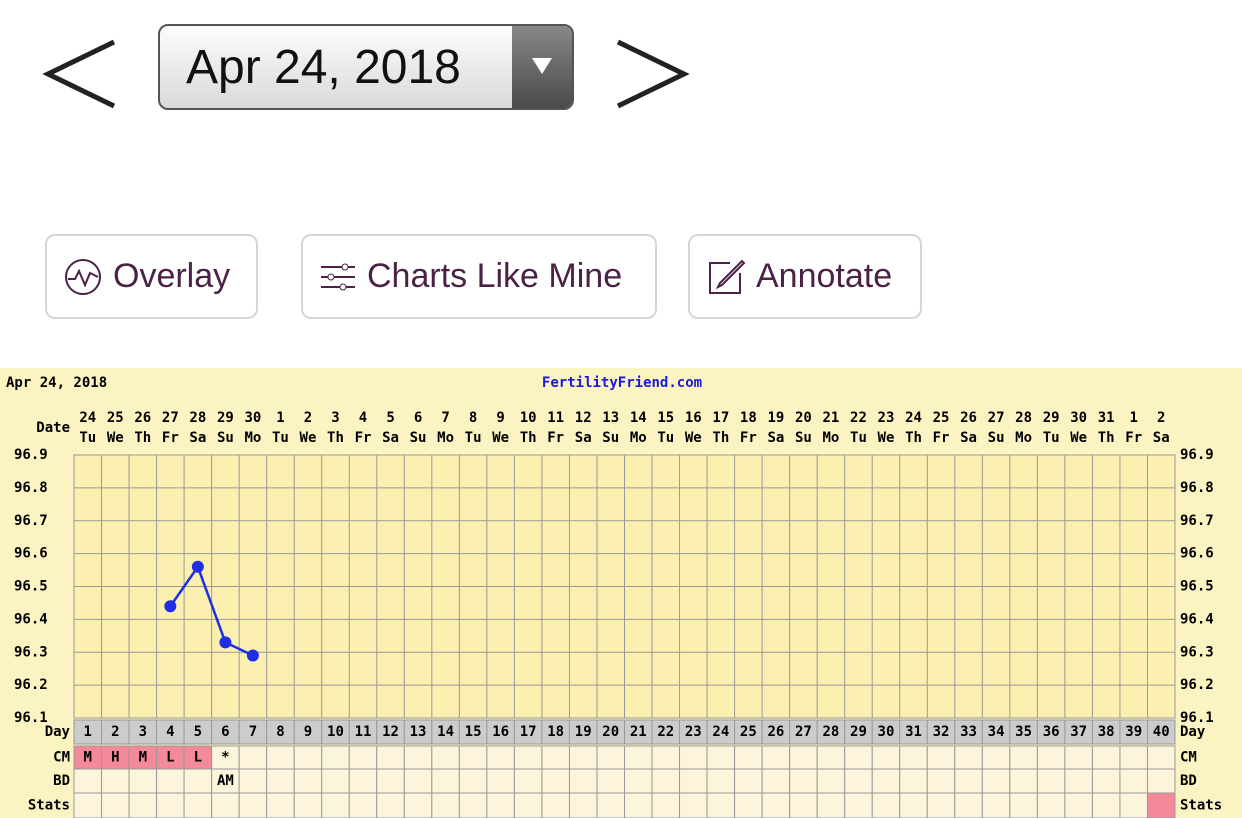  Describe the element at coordinates (31, 488) in the screenshot. I see `y-tick-label: 96.8` at that location.